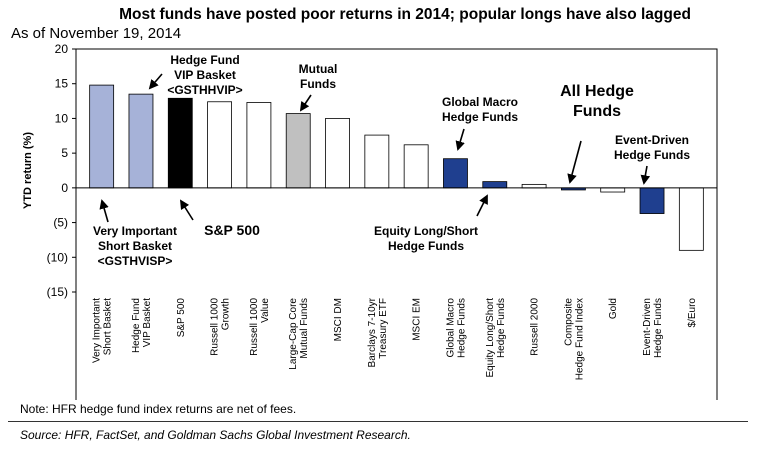 Image resolution: width=759 pixels, height=452 pixels. I want to click on chart-subtitle: As of November 19, 2014, so click(96, 33).